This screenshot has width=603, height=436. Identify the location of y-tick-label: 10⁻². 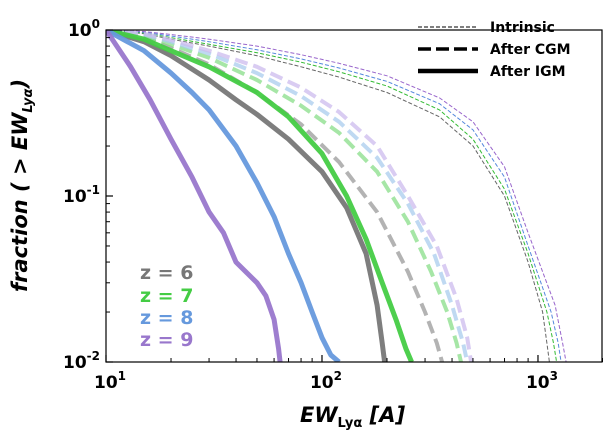
(81, 361).